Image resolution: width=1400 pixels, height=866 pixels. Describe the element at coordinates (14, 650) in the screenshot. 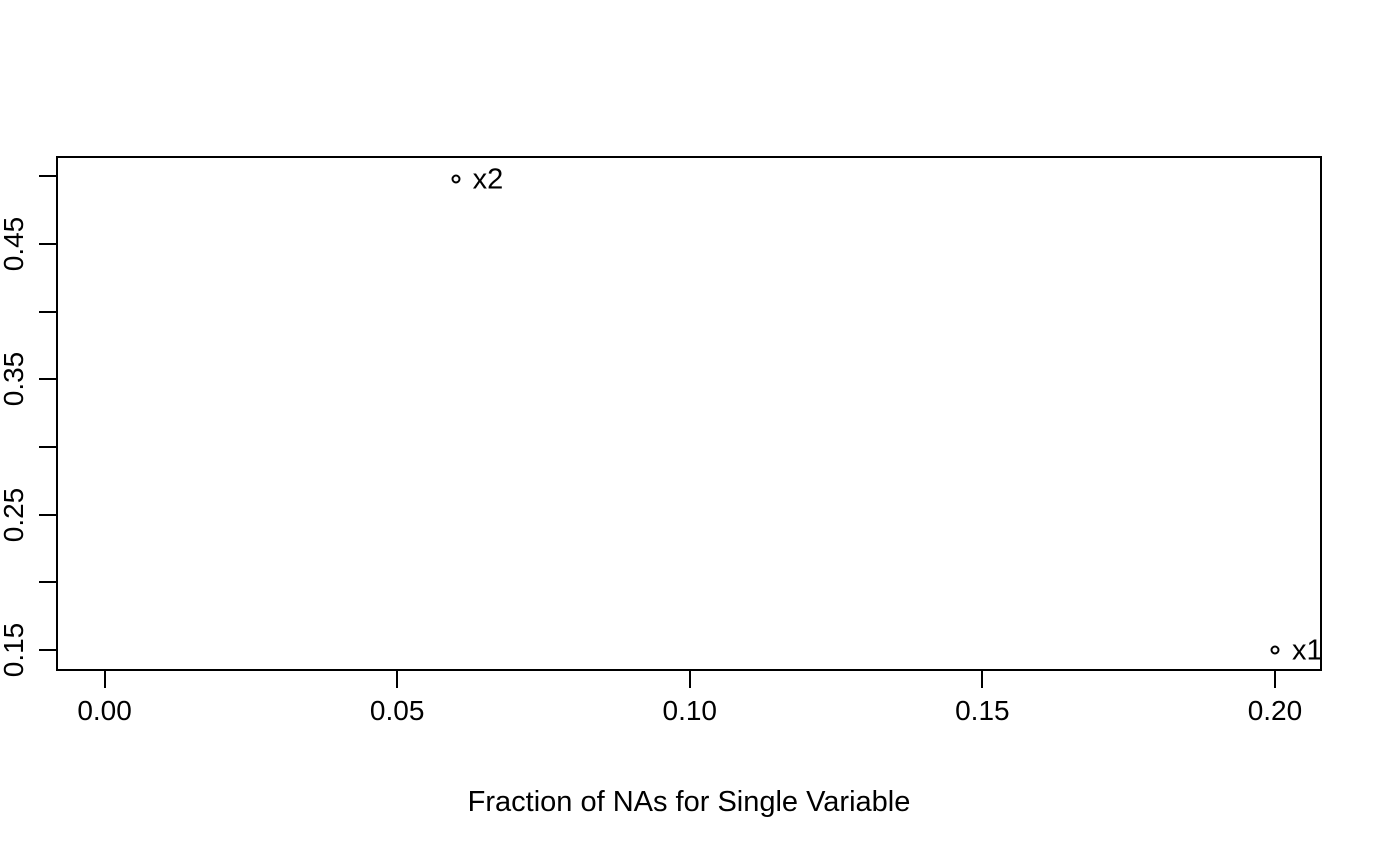

I see `y-axis-tick-label: 0.15` at that location.